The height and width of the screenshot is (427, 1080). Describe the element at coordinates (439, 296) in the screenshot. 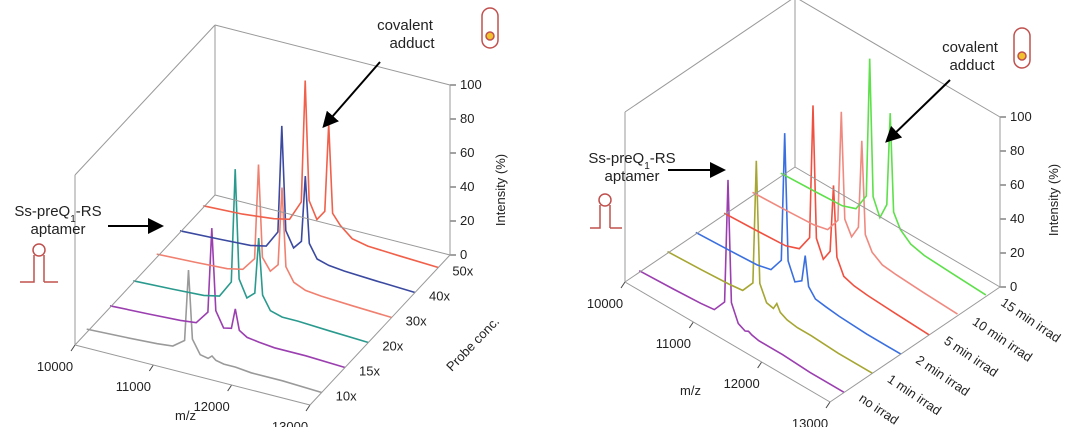

I see `series-label: 40x` at that location.